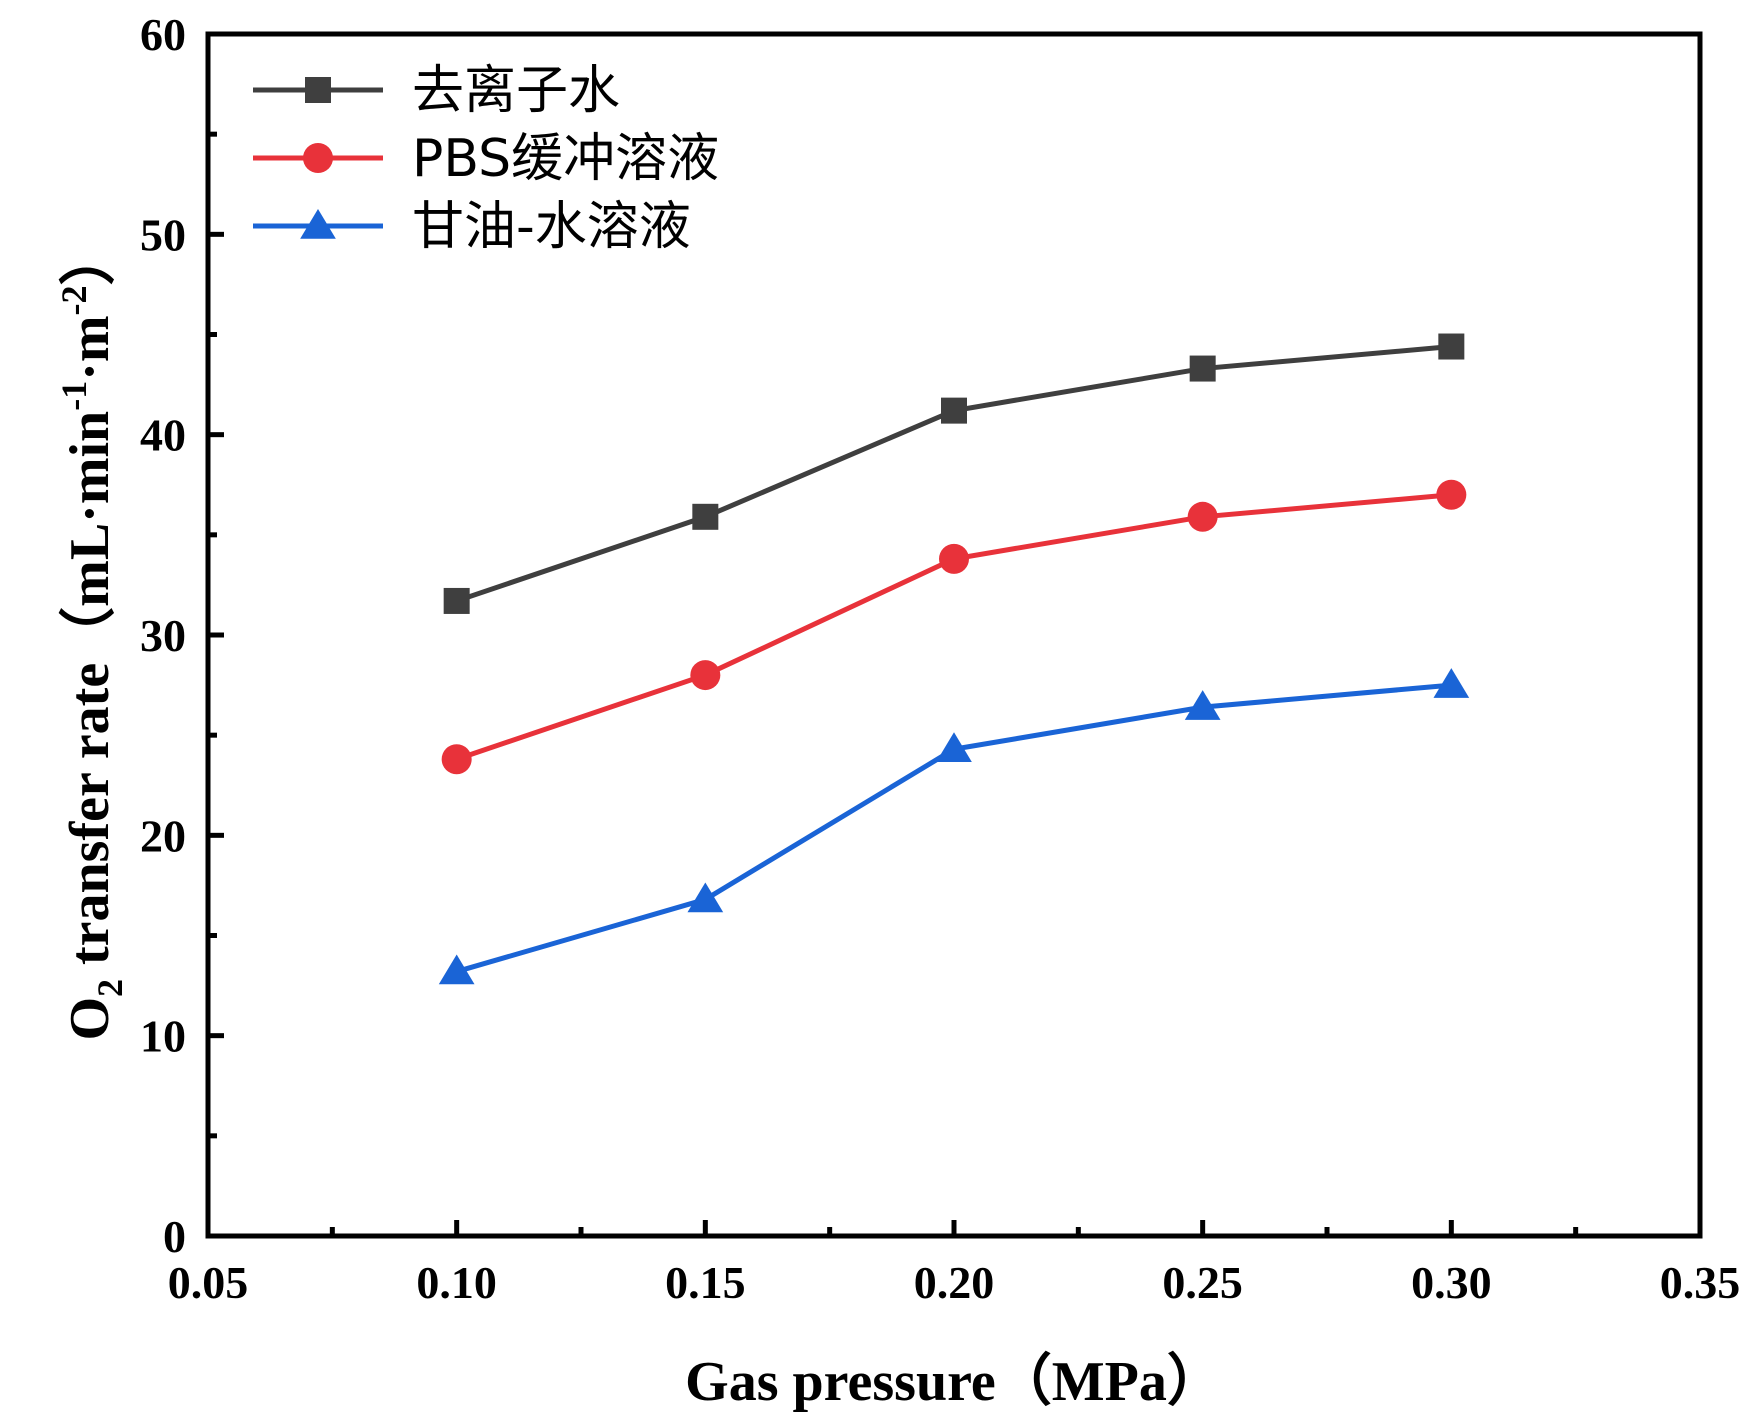 The image size is (1748, 1418). I want to click on y-tick-label: 0, so click(174, 1236).